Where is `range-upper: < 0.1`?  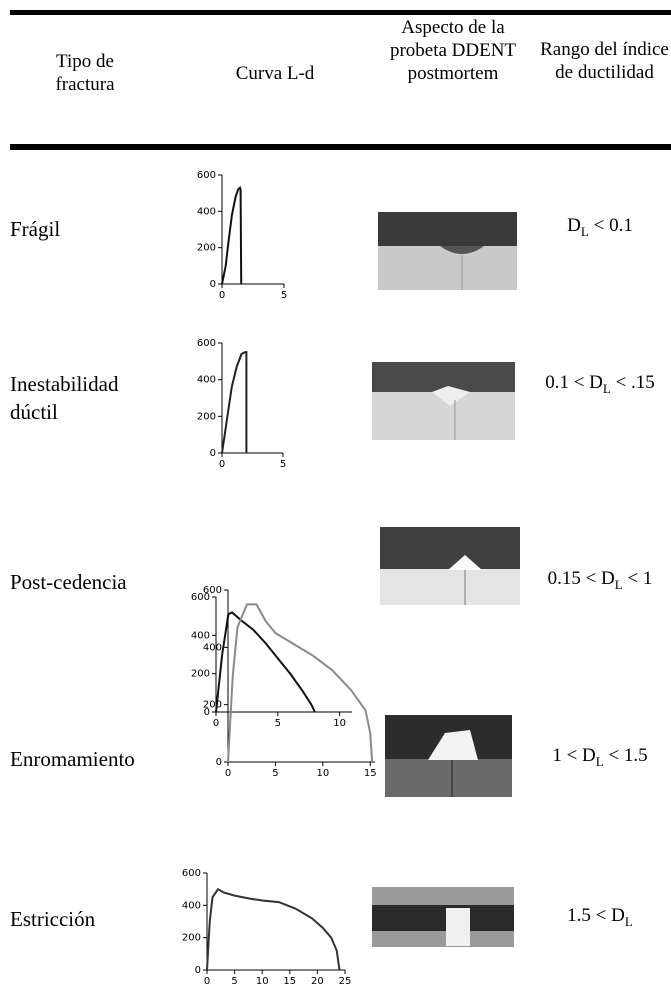
range-upper: < 0.1 is located at coordinates (613, 225).